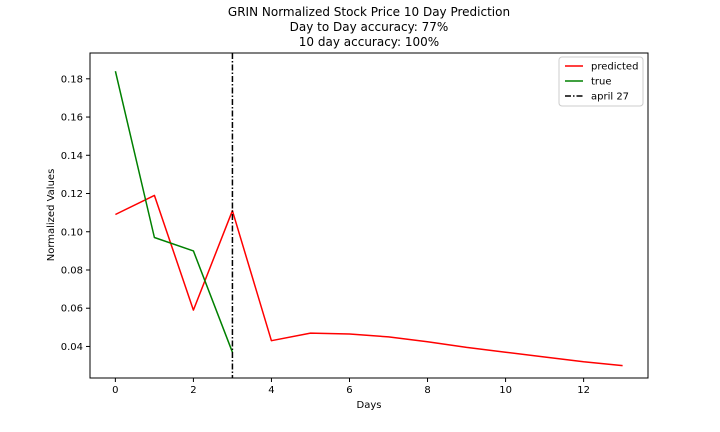 Image resolution: width=720 pixels, height=432 pixels. What do you see at coordinates (349, 390) in the screenshot?
I see `x-tick-label: 6` at bounding box center [349, 390].